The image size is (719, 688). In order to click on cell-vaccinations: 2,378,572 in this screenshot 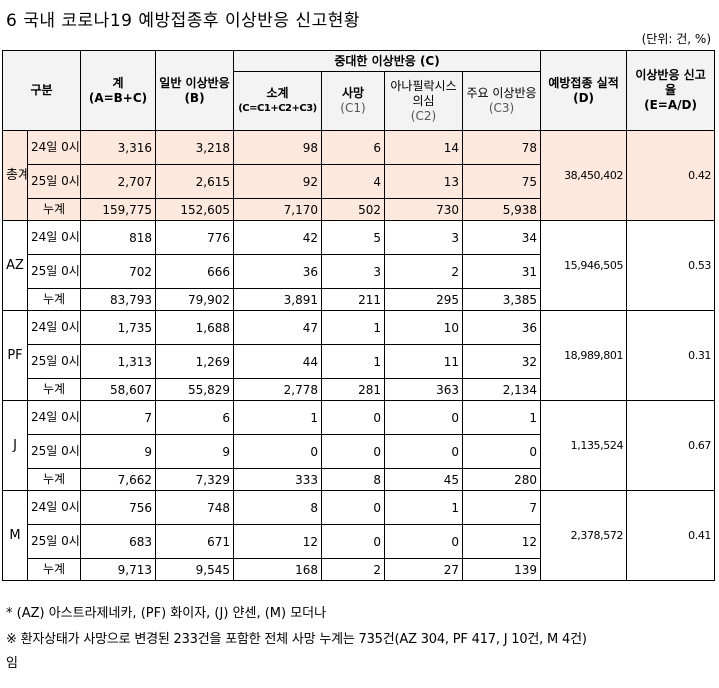, I will do `click(584, 535)`.